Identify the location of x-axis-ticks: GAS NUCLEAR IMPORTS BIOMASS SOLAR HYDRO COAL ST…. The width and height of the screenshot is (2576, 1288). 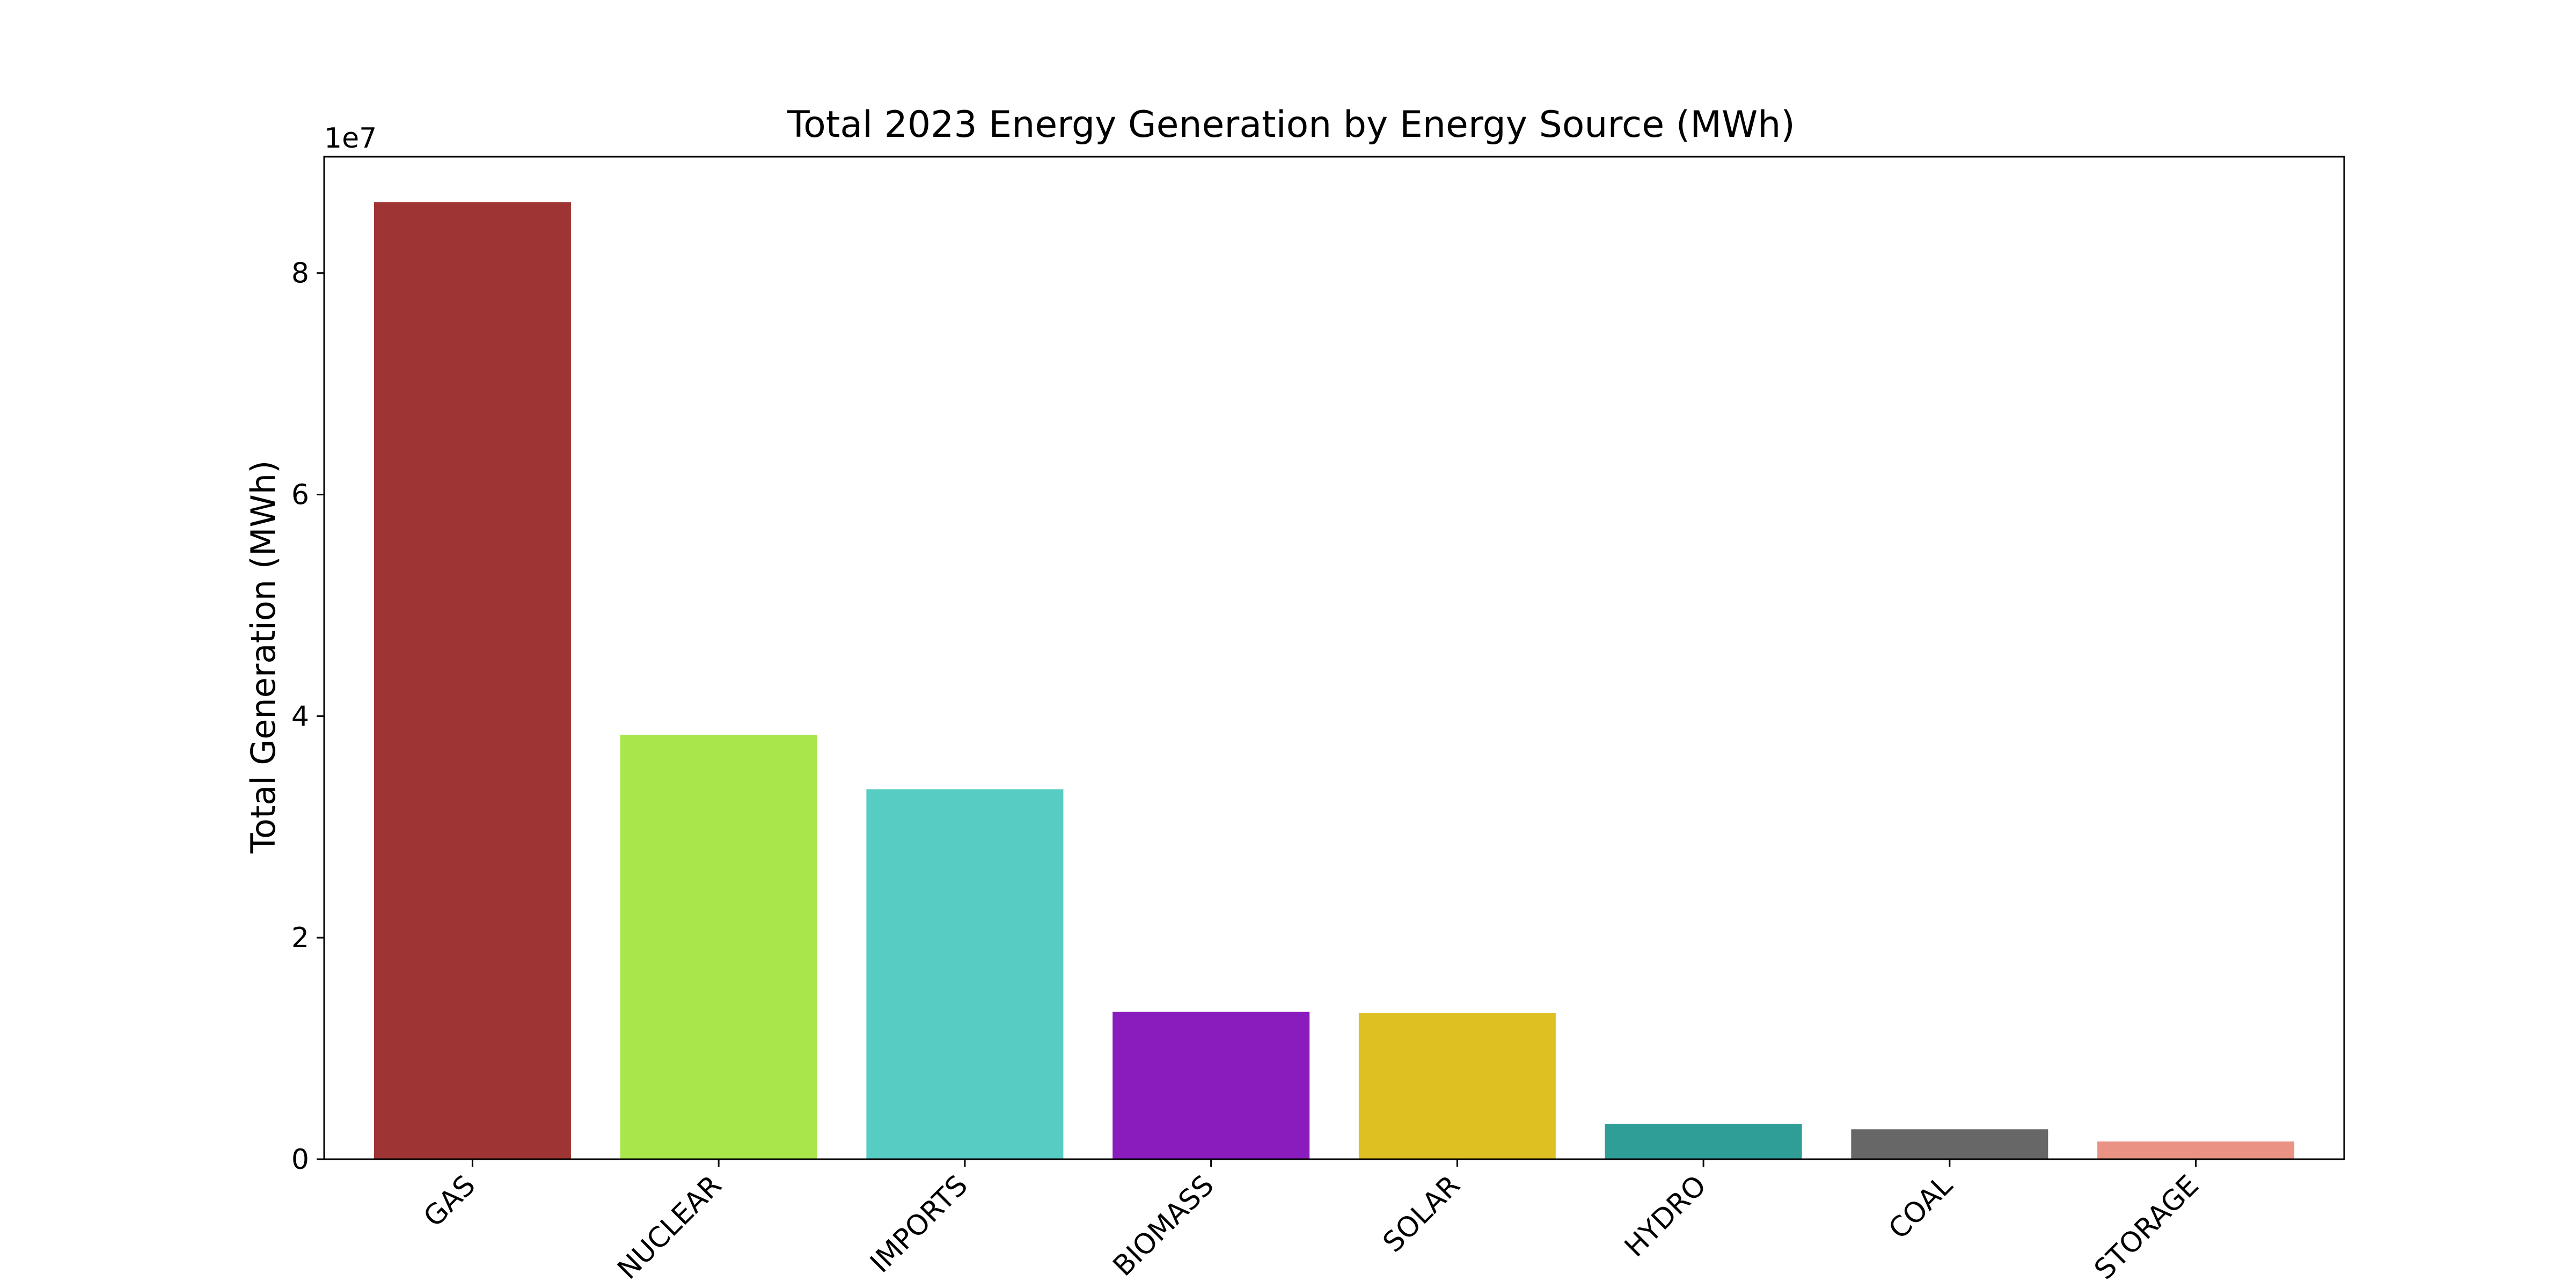
(1311, 1222).